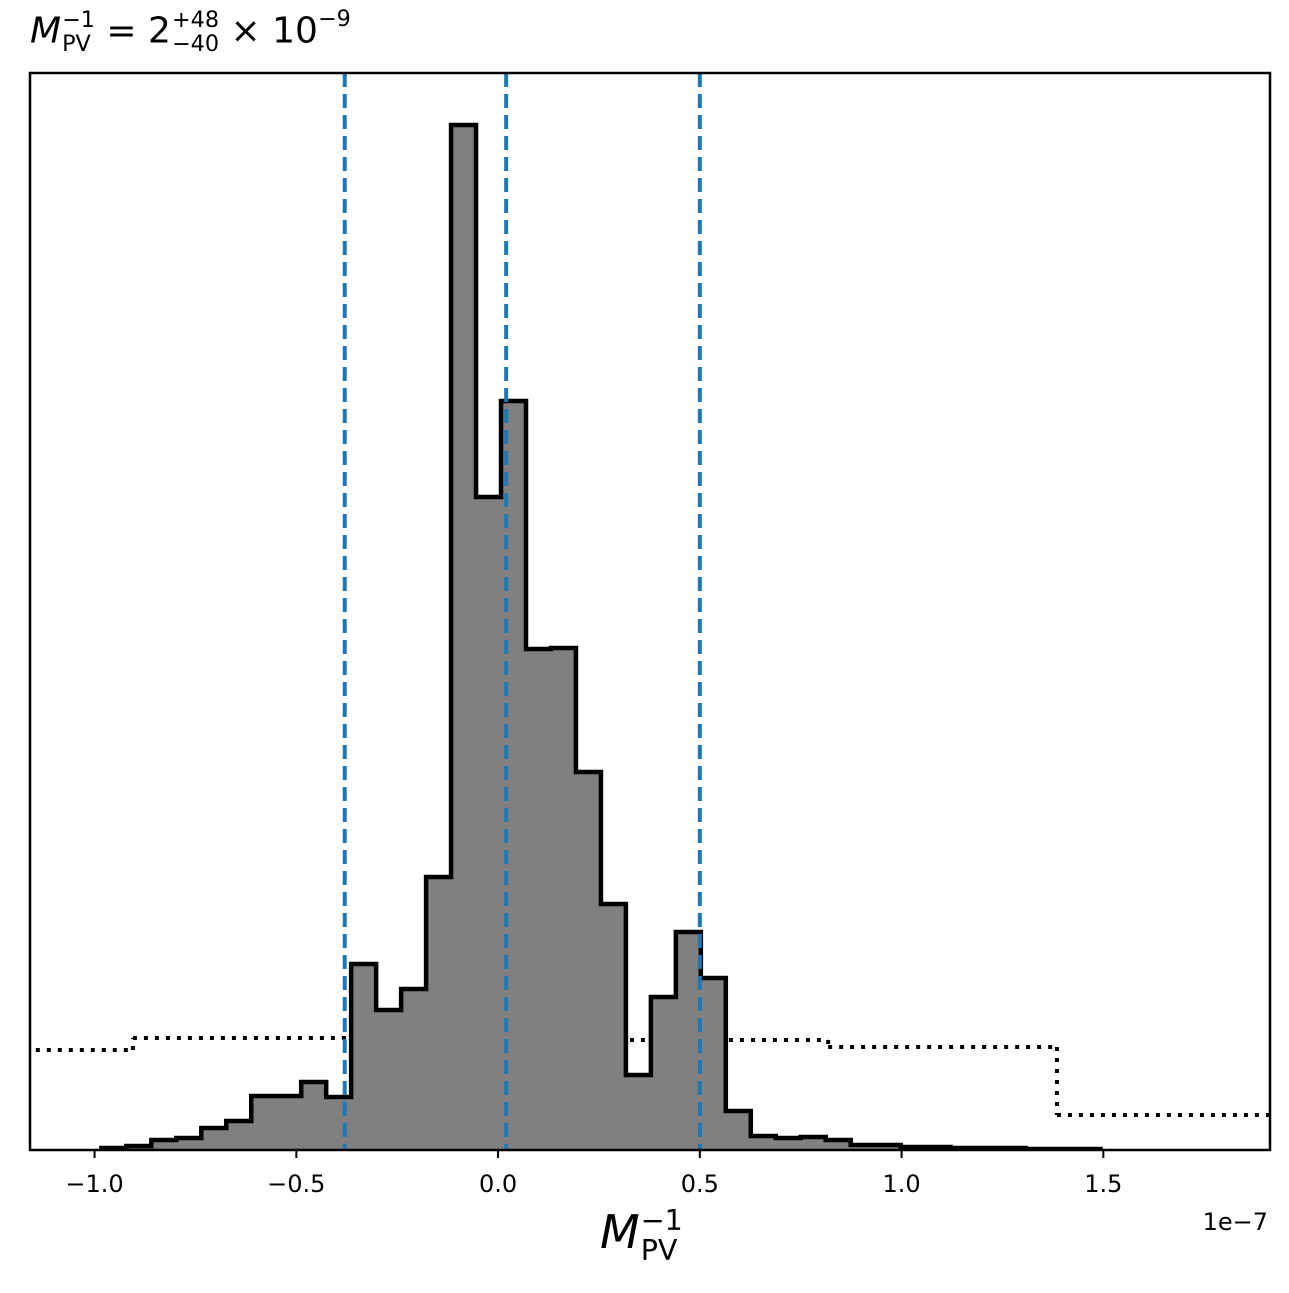 Image resolution: width=1289 pixels, height=1293 pixels. What do you see at coordinates (121, 31) in the screenshot?
I see `title-equals: =` at bounding box center [121, 31].